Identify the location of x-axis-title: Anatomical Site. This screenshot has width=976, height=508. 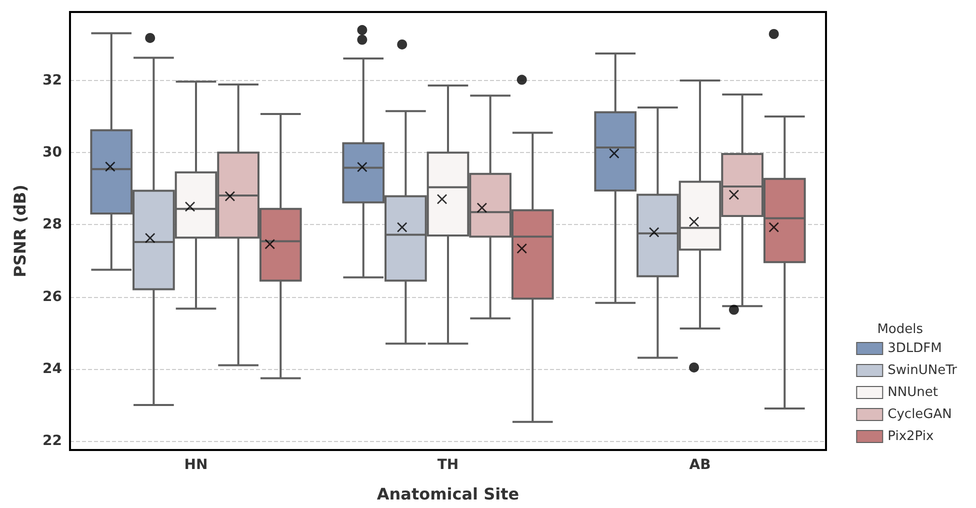
(448, 494).